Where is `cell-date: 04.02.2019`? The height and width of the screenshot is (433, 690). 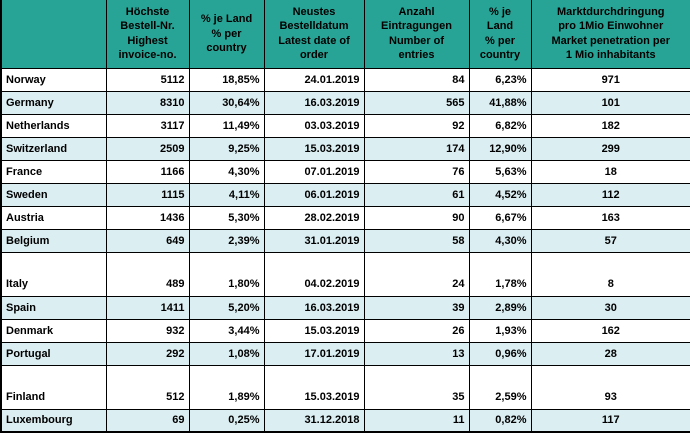 cell-date: 04.02.2019 is located at coordinates (314, 285).